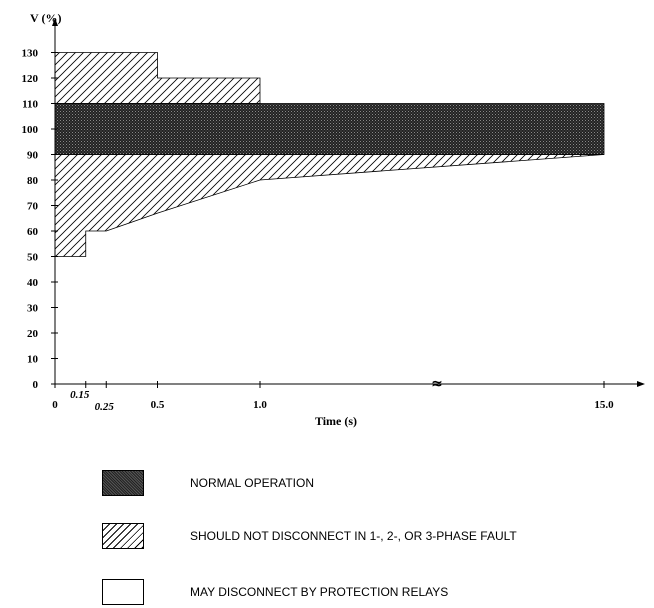  Describe the element at coordinates (33, 232) in the screenshot. I see `y-tick-label: 60` at that location.